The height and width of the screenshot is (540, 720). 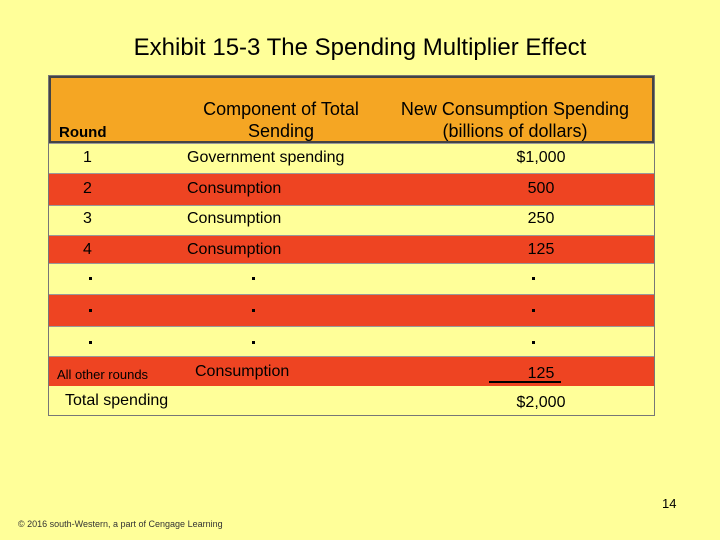 What do you see at coordinates (281, 131) in the screenshot?
I see `header-component-line2: Sending` at bounding box center [281, 131].